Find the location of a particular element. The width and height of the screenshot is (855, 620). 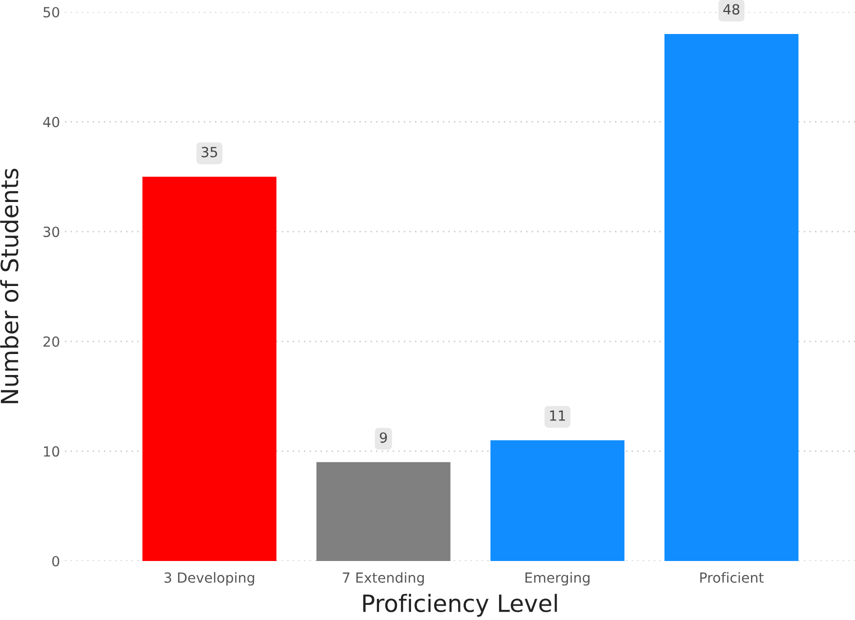

y-tick-label: 0 is located at coordinates (56, 561).